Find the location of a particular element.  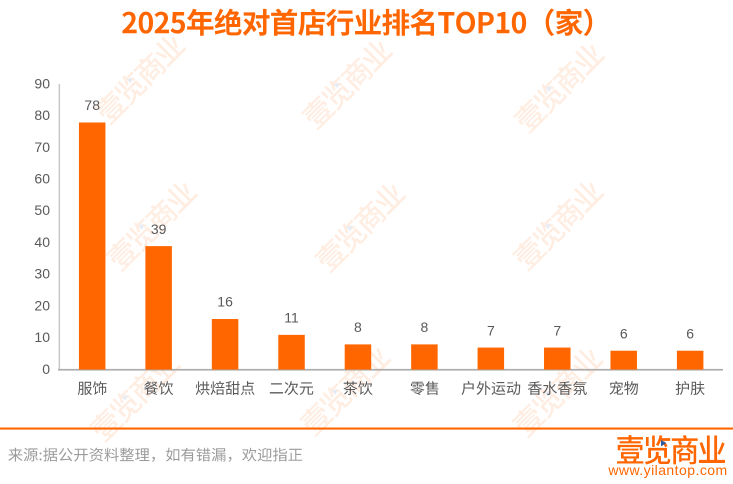

svg-text: 60 is located at coordinates (42, 179).